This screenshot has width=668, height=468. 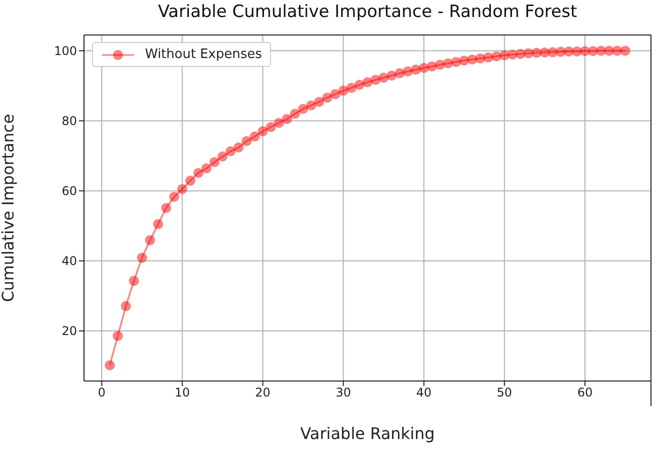 I want to click on y-tick-label: 80, so click(x=69, y=121).